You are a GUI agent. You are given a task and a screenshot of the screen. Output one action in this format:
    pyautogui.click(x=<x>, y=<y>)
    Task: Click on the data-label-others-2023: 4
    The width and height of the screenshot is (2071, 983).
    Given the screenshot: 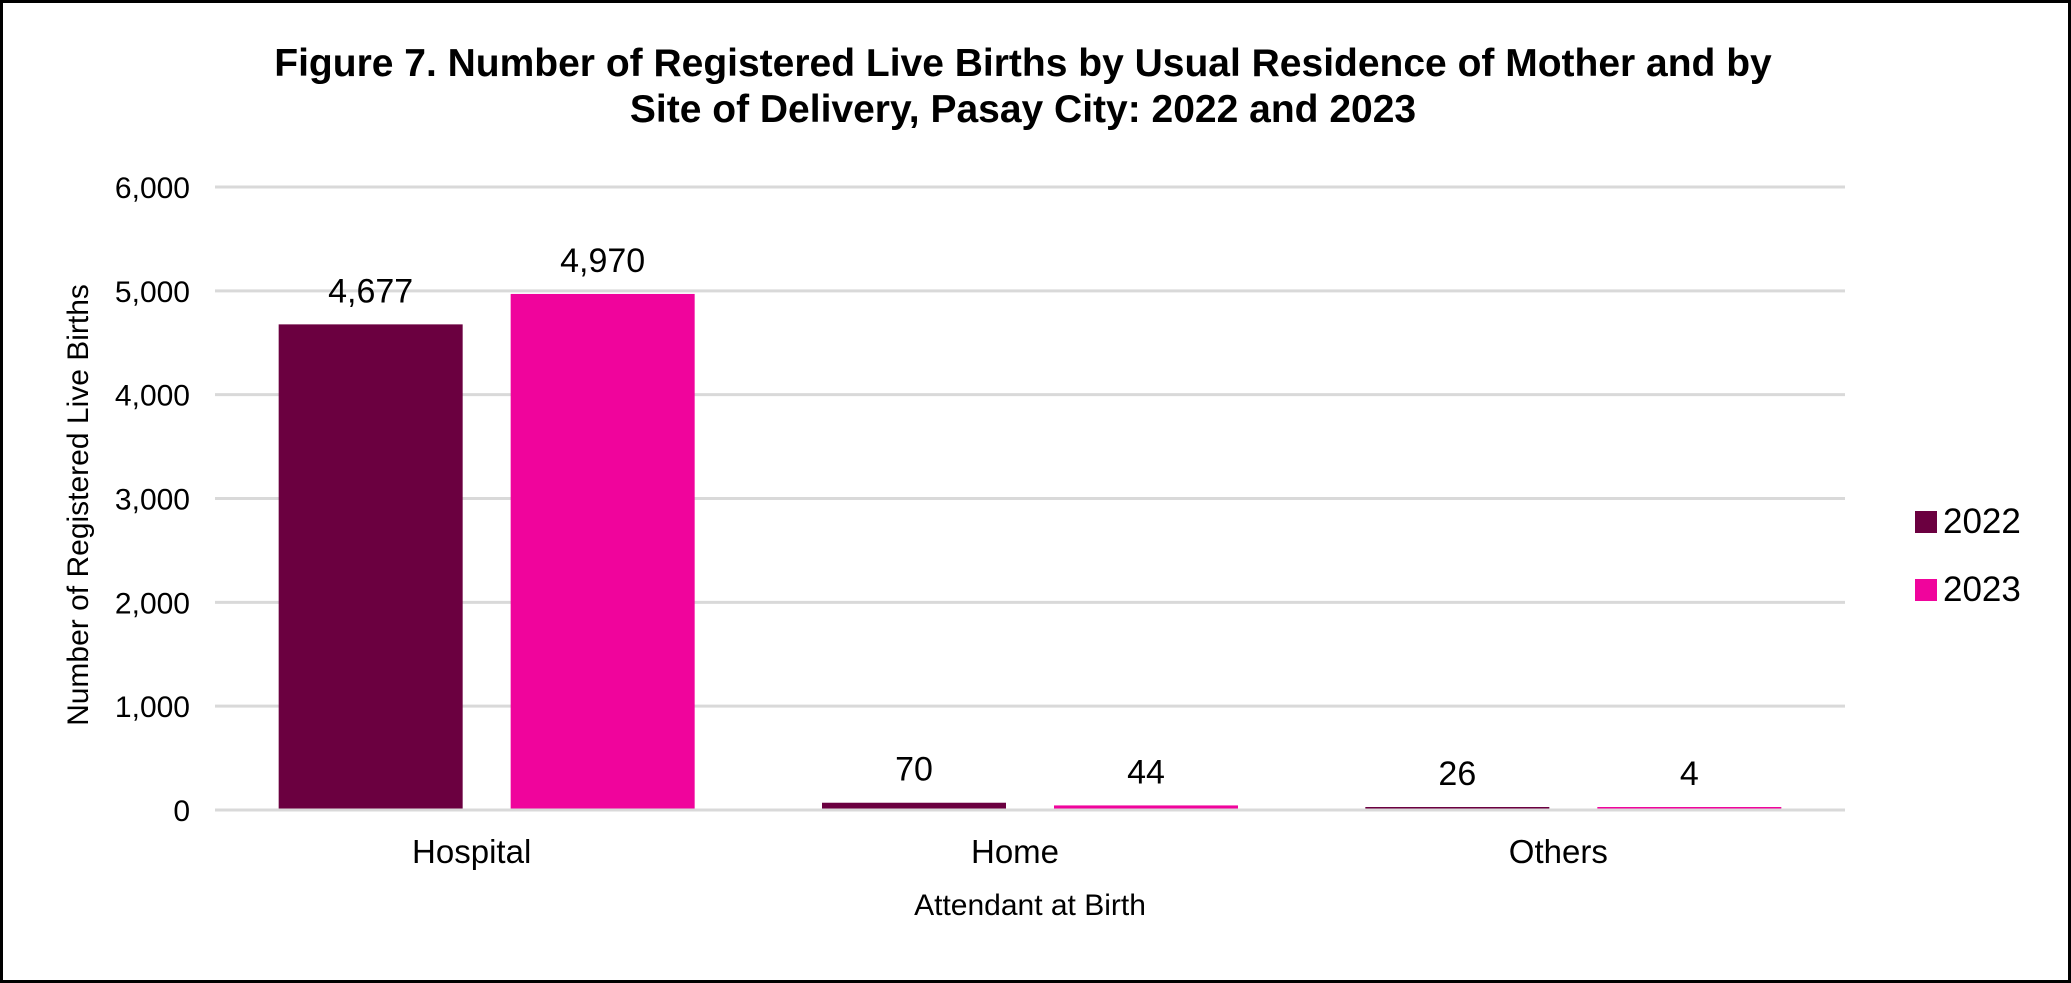 What is the action you would take?
    pyautogui.click(x=1689, y=774)
    